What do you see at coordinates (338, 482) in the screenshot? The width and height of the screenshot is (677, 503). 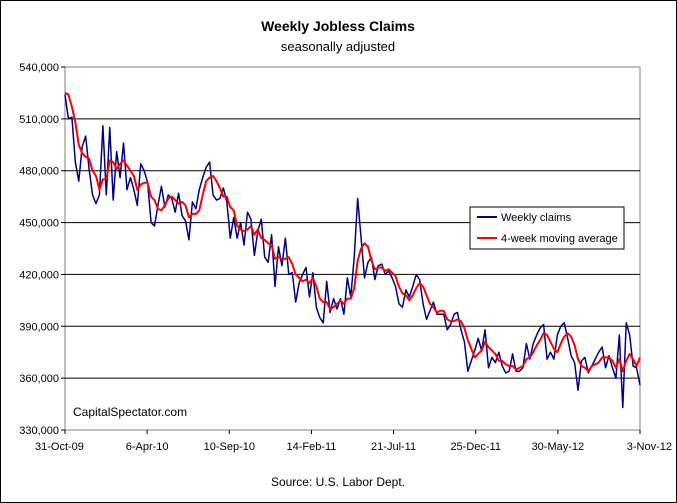 I see `source-note: Source: U.S. Labor Dept.` at bounding box center [338, 482].